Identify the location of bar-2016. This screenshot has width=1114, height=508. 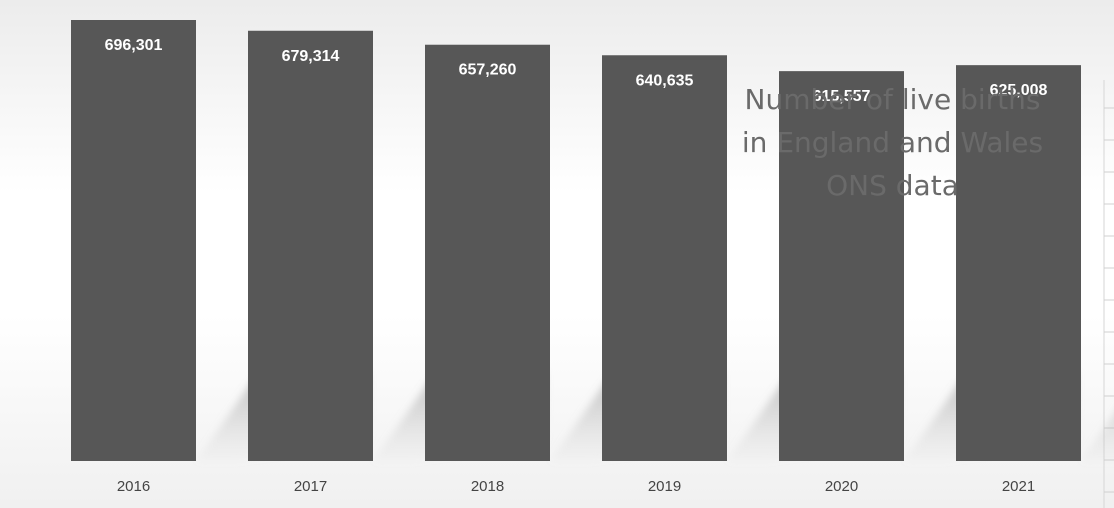
(133, 240).